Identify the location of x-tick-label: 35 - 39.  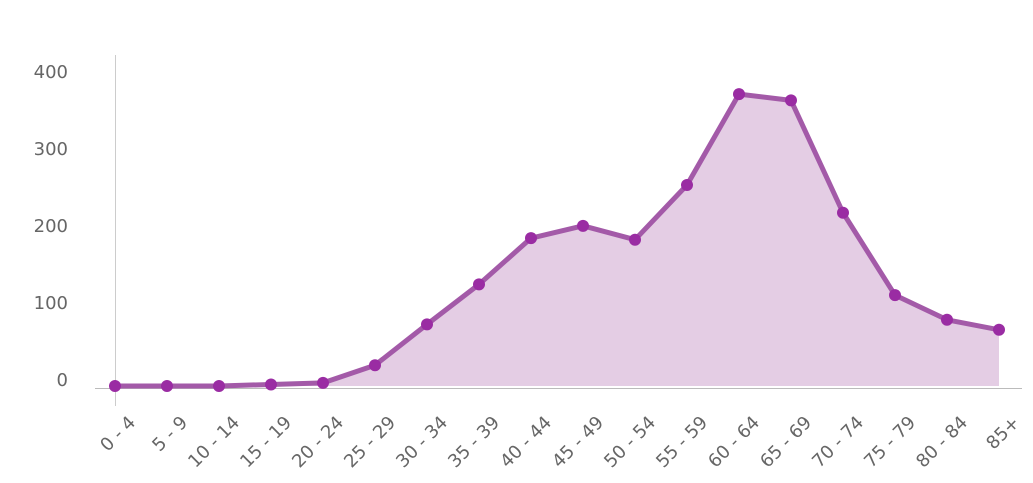
(474, 442).